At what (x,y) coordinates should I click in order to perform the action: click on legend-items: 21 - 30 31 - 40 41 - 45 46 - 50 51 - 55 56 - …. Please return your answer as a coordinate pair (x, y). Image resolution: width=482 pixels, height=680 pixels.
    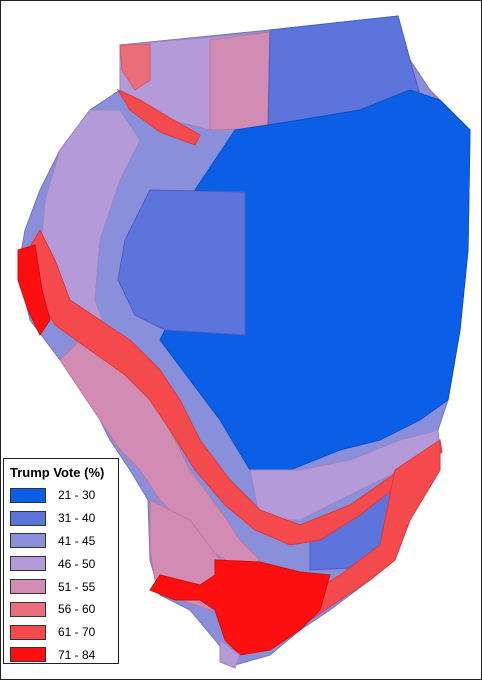
    Looking at the image, I should click on (61, 575).